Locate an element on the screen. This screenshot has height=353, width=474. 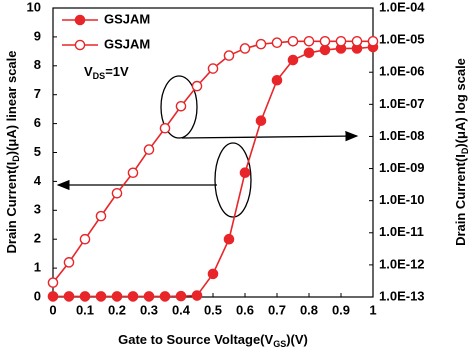
y2-axis-label: Drain Current(ID)(μA) log scale is located at coordinates (461, 152).